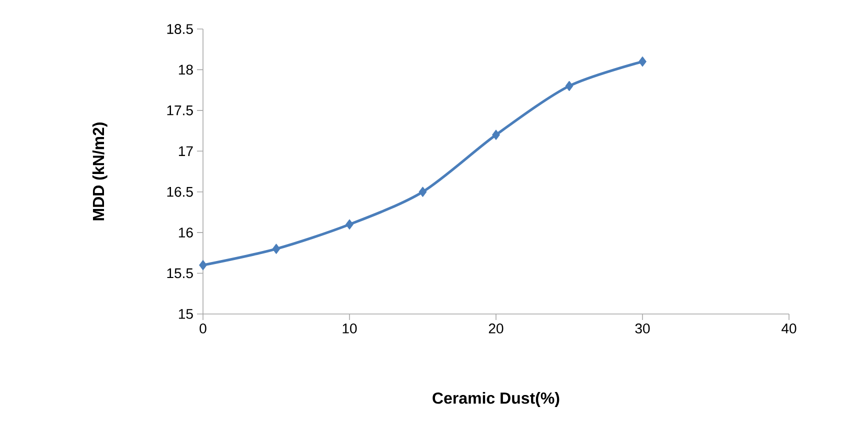  Describe the element at coordinates (180, 29) in the screenshot. I see `y-tick-label: 18.5` at that location.